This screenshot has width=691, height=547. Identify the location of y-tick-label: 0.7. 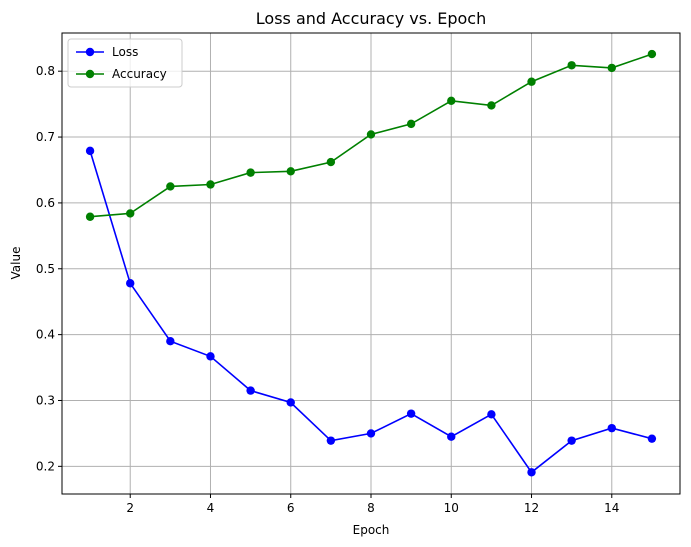
(45, 137).